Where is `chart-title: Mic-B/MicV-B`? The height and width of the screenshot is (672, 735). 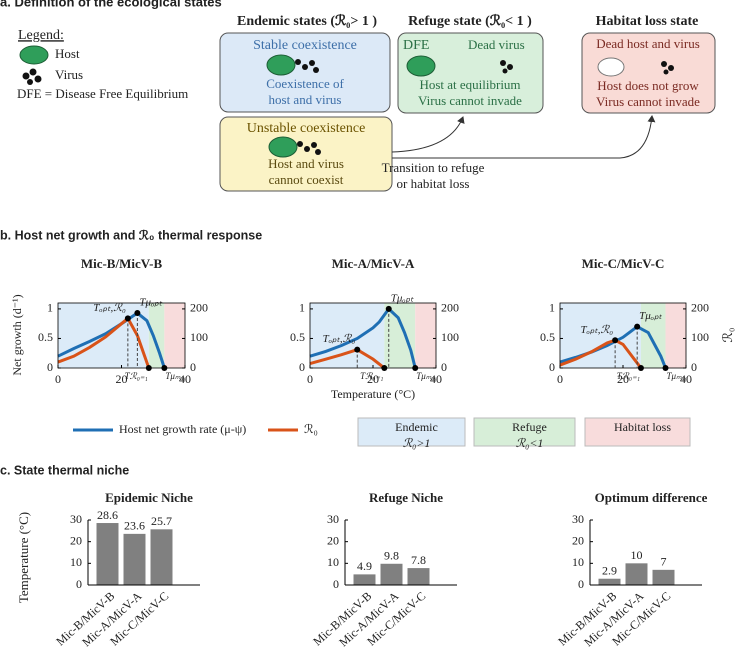 chart-title: Mic-B/MicV-B is located at coordinates (122, 263).